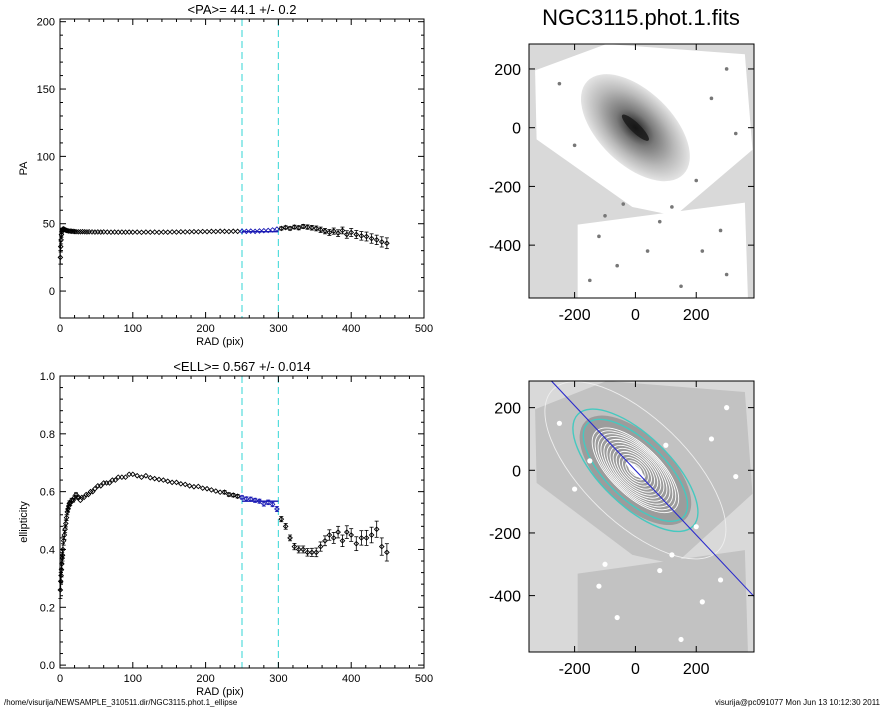 This screenshot has height=708, width=885. I want to click on x-tick-label: 500, so click(424, 679).